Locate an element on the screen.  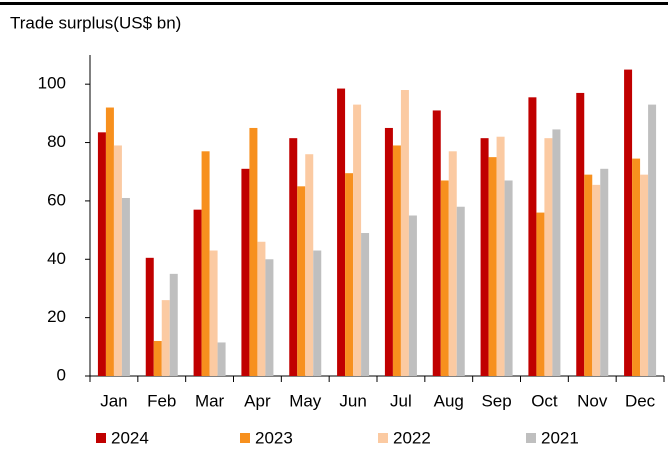
x-tick-label: Apr is located at coordinates (257, 400).